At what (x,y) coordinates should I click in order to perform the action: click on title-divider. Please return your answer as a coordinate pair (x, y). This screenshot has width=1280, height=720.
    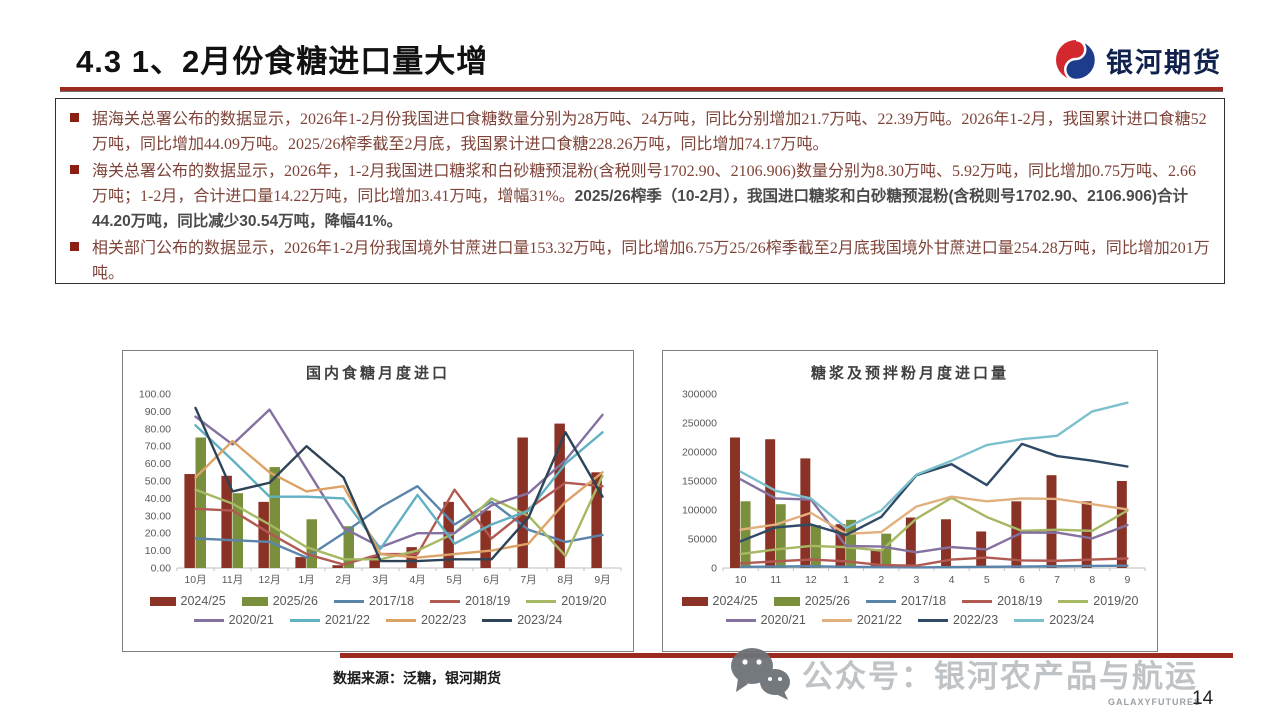
    Looking at the image, I should click on (641, 89).